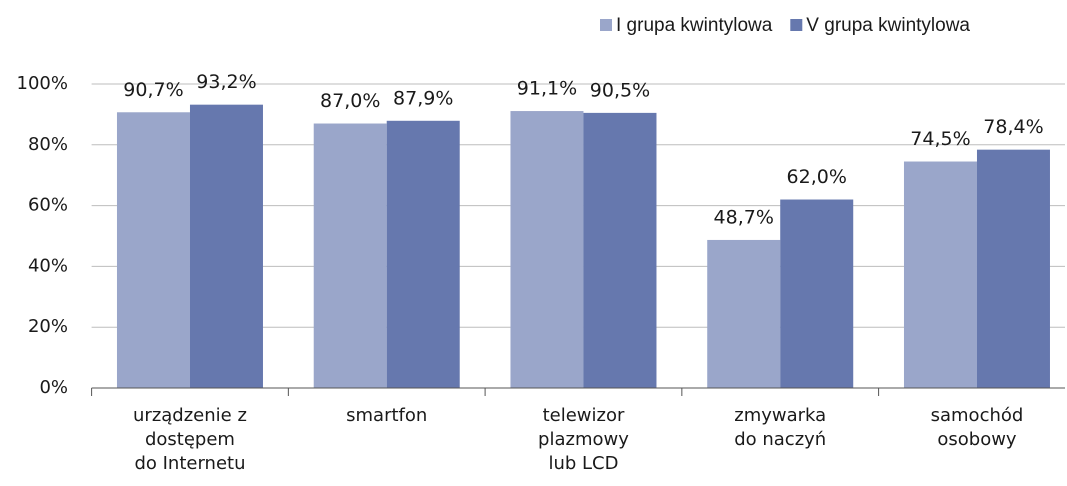  I want to click on x-tick-label: dostępem, so click(190, 439).